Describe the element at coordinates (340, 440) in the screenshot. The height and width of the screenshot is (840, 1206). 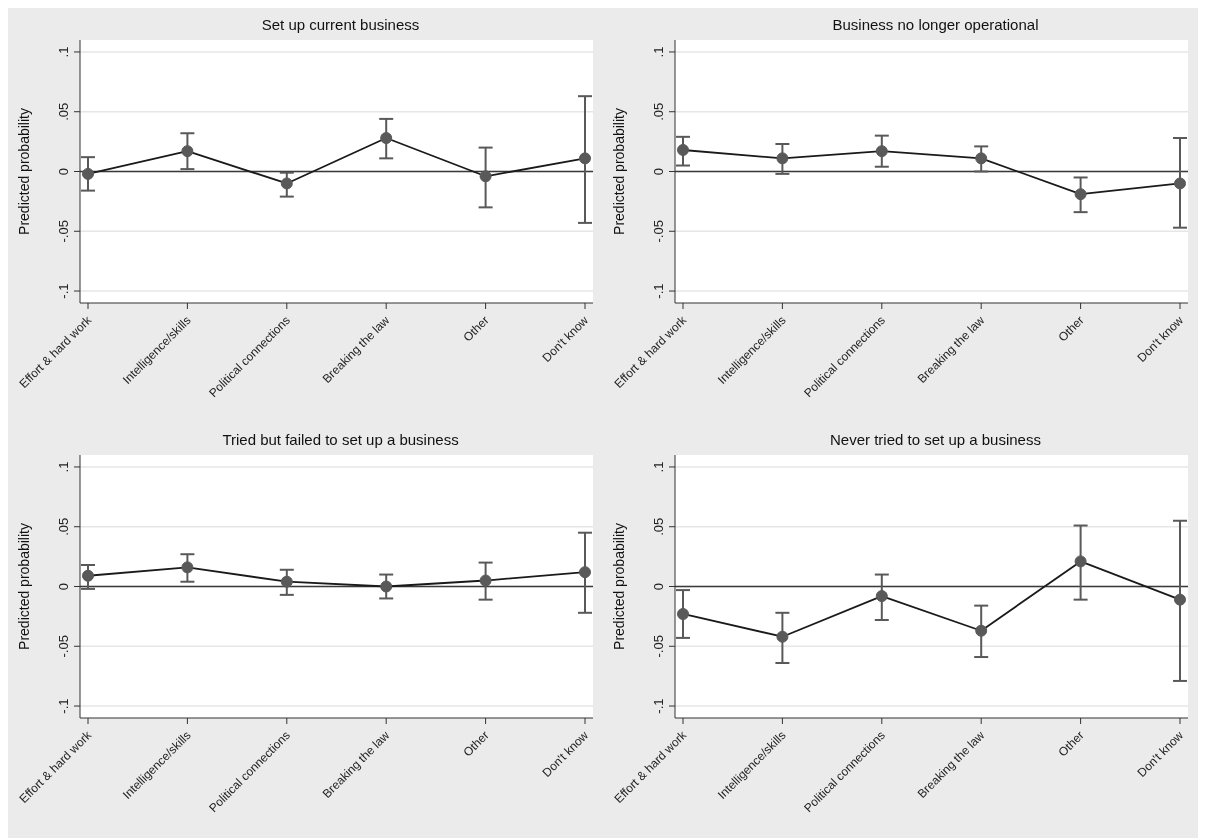
I see `chart-title: Tried but failed to set up a business` at that location.